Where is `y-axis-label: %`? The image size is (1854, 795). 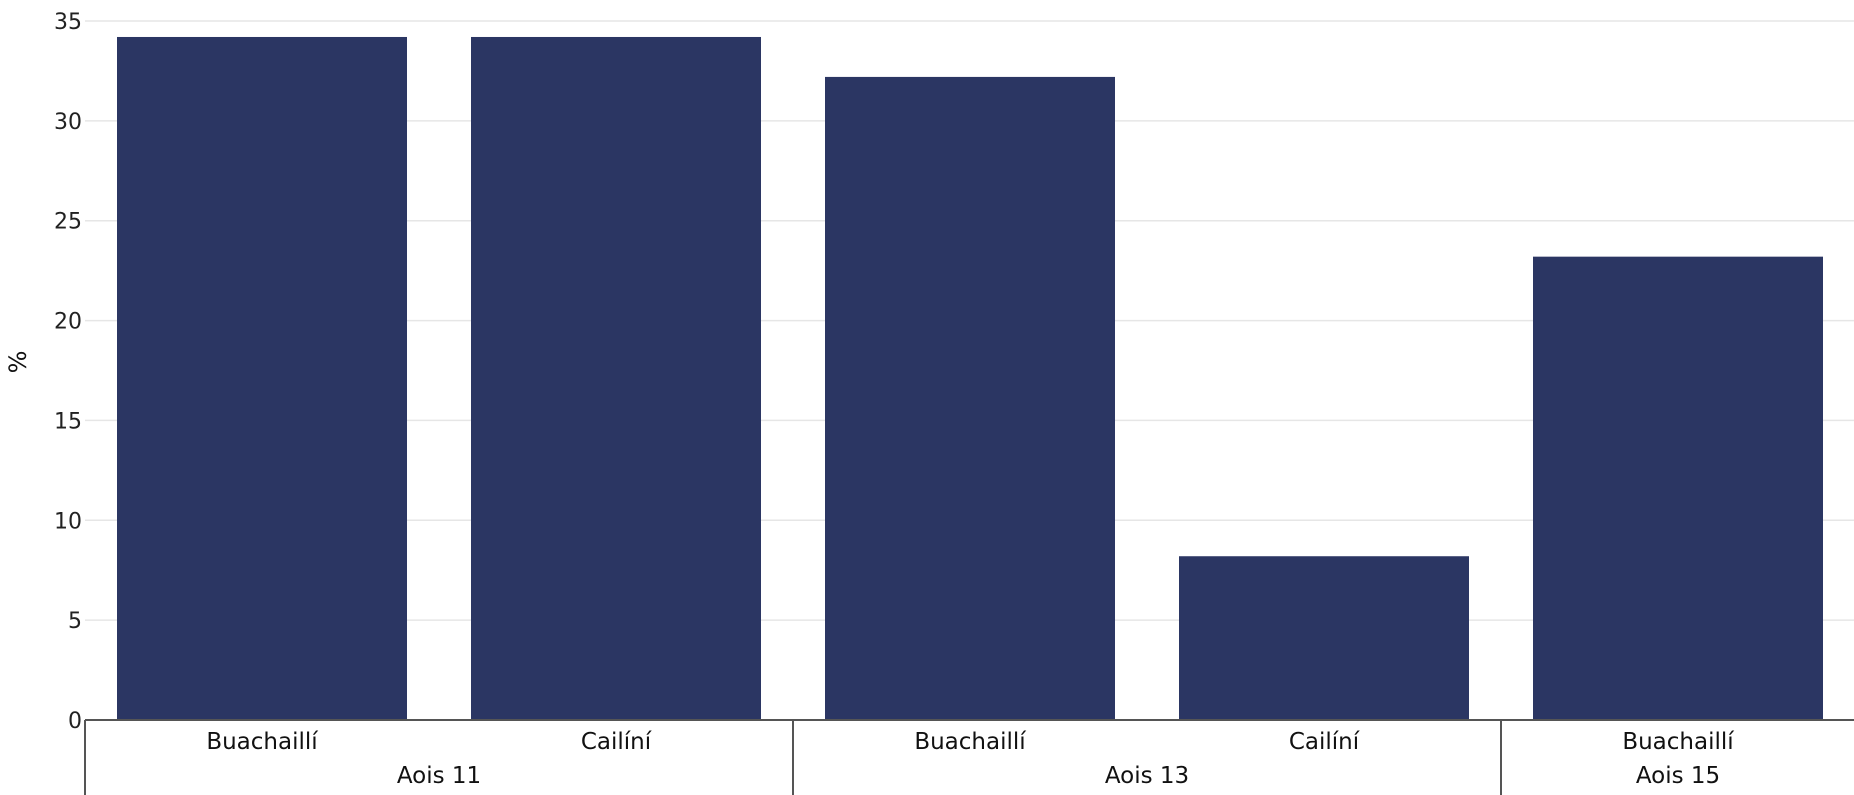 y-axis-label: % is located at coordinates (18, 362).